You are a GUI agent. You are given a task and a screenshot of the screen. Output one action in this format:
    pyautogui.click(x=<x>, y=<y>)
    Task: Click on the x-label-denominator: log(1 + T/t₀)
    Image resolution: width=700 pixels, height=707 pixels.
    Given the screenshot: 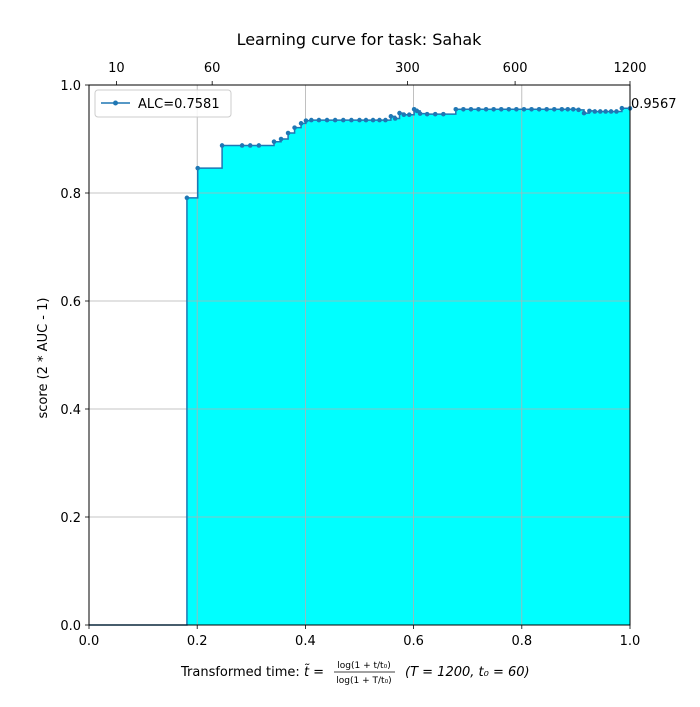 What is the action you would take?
    pyautogui.click(x=363, y=681)
    